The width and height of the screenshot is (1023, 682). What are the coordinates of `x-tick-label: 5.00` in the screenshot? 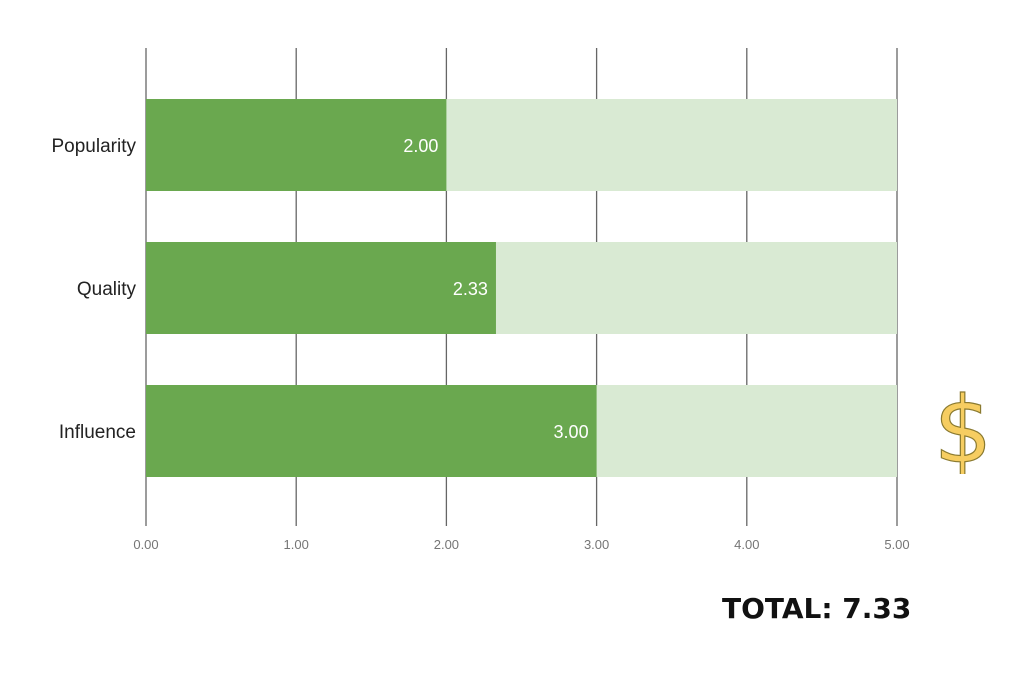 It's located at (896, 544).